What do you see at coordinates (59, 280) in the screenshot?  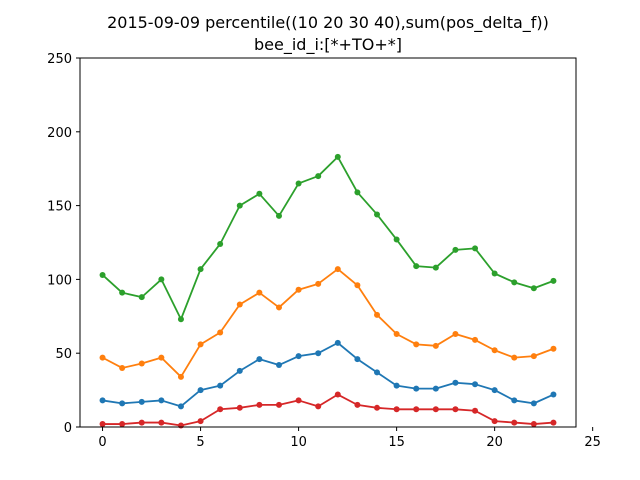 I see `y-tick-label: 100` at bounding box center [59, 280].